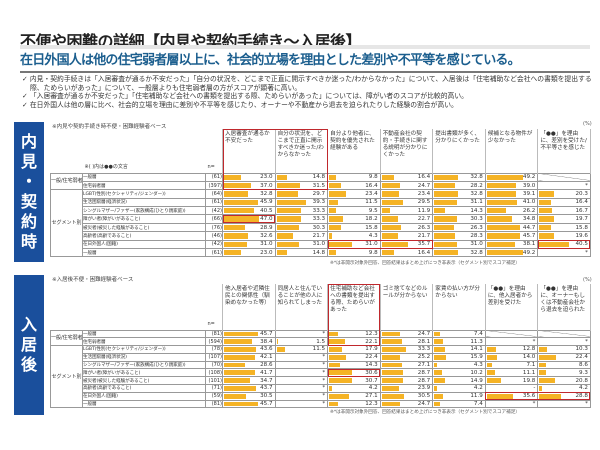 The height and width of the screenshot is (450, 600). What do you see at coordinates (564, 373) in the screenshot?
I see `value-cell: 9.3` at bounding box center [564, 373].